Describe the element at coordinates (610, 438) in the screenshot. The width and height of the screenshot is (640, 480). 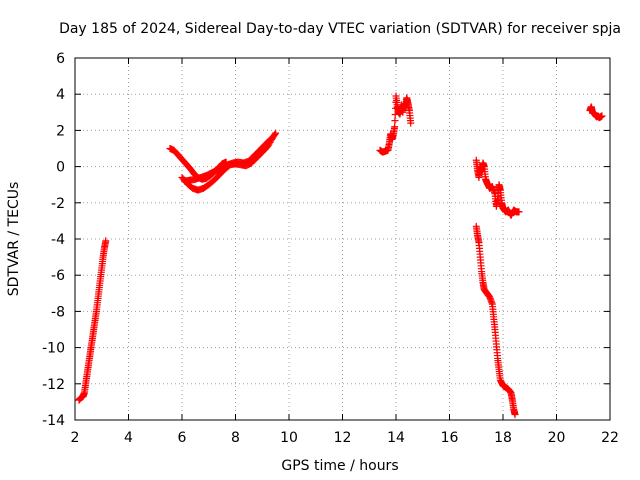
I see `x-tick-label: 22` at that location.